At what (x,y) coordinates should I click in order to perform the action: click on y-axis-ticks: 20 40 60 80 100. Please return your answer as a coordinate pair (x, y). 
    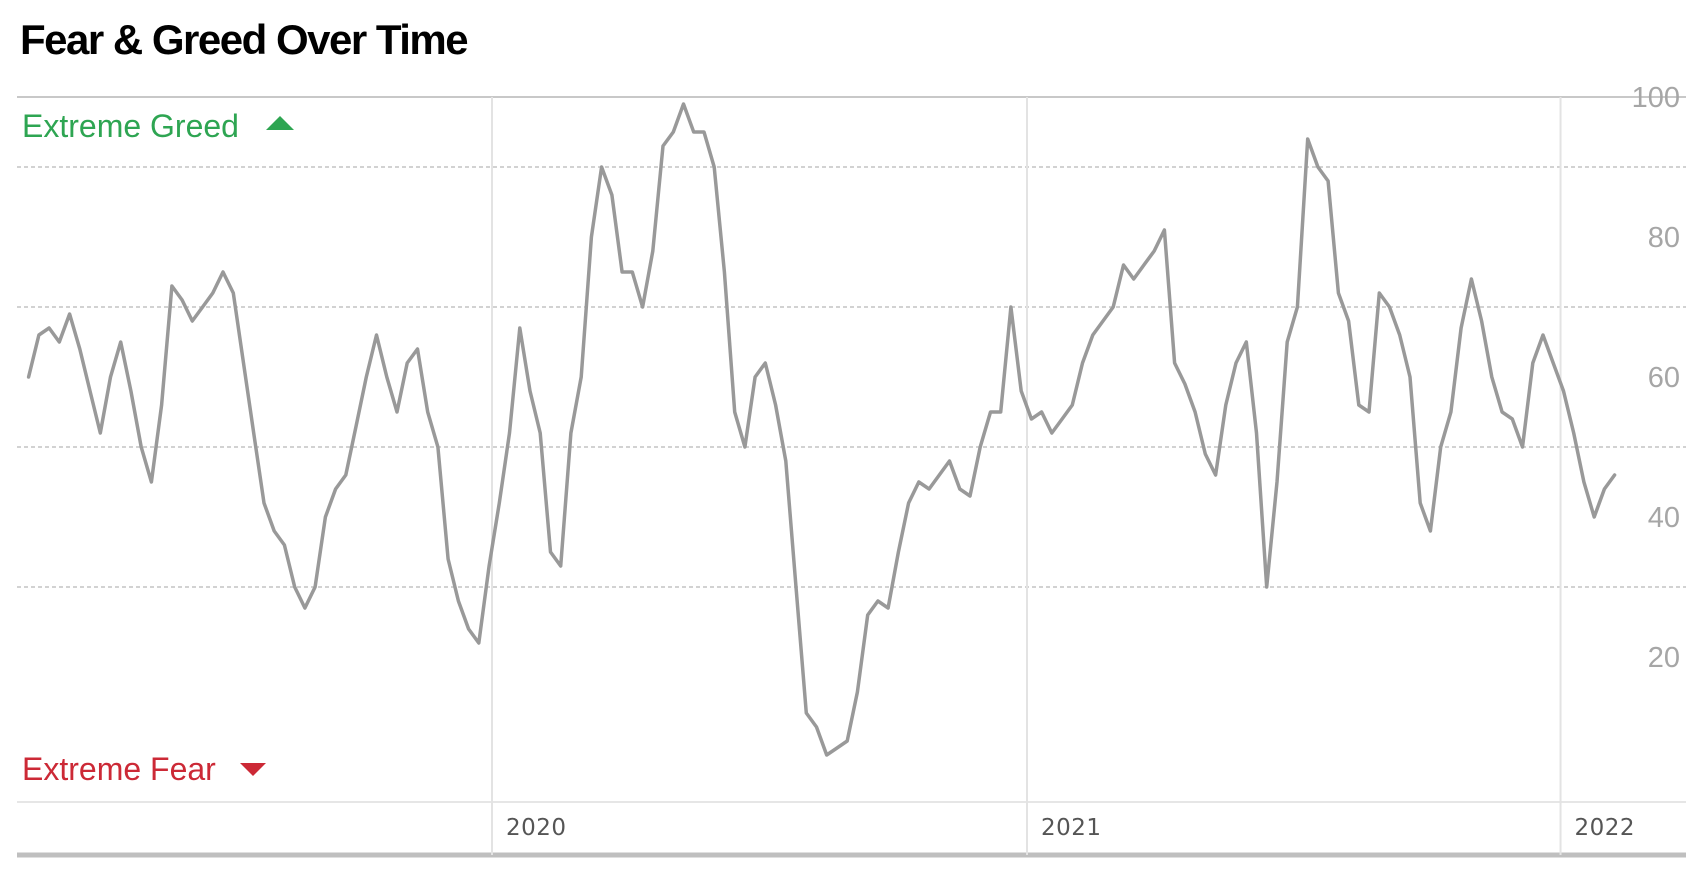
    Looking at the image, I should click on (1656, 378).